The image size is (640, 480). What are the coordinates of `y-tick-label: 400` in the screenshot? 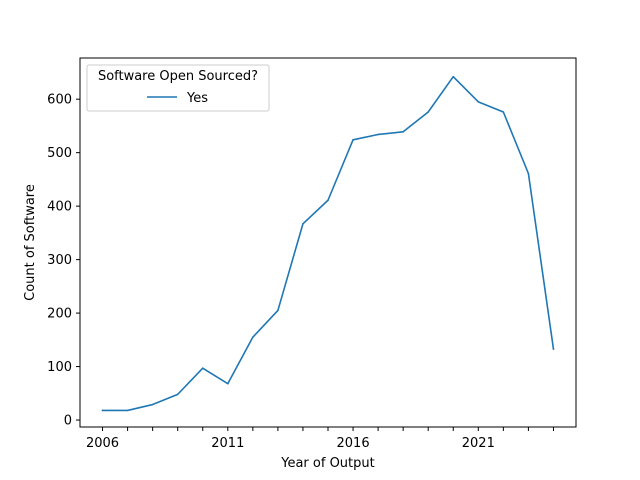 It's located at (59, 207).